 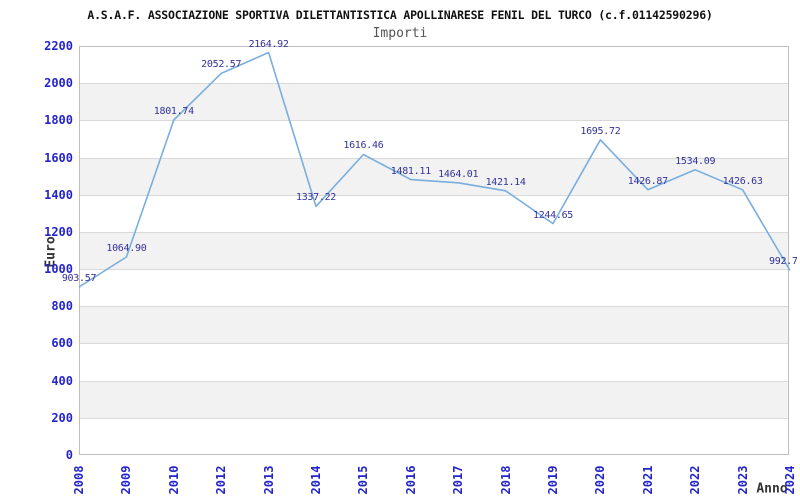 What do you see at coordinates (79, 480) in the screenshot?
I see `x-tick-label: 2008` at bounding box center [79, 480].